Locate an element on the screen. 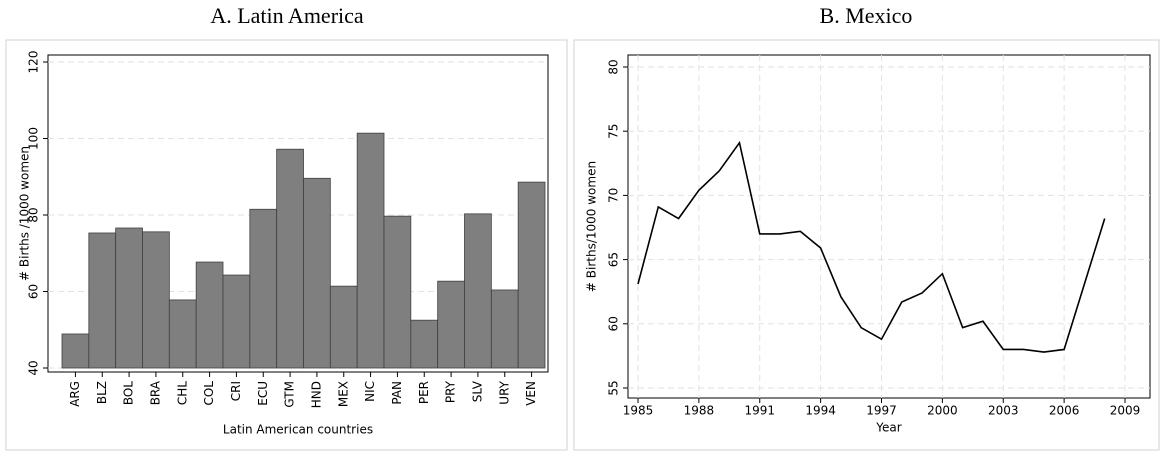 This screenshot has width=1165, height=456. y-tick-label: 75 is located at coordinates (614, 131).